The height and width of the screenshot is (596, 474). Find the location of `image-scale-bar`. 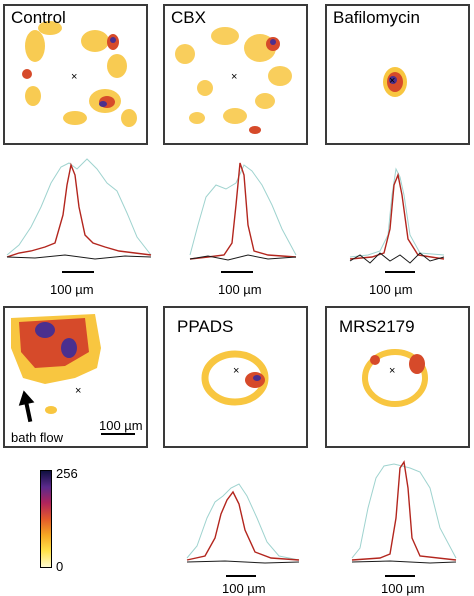

image-scale-bar is located at coordinates (118, 434).